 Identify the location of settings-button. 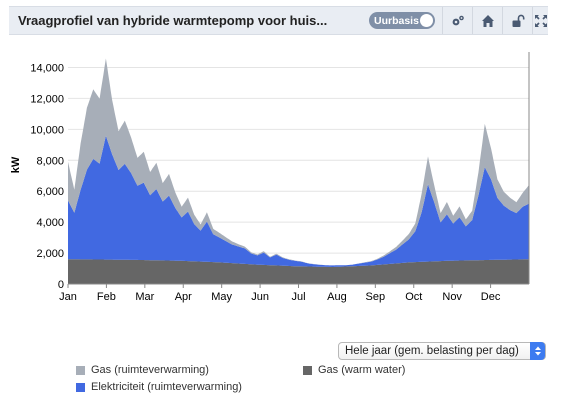
(457, 20).